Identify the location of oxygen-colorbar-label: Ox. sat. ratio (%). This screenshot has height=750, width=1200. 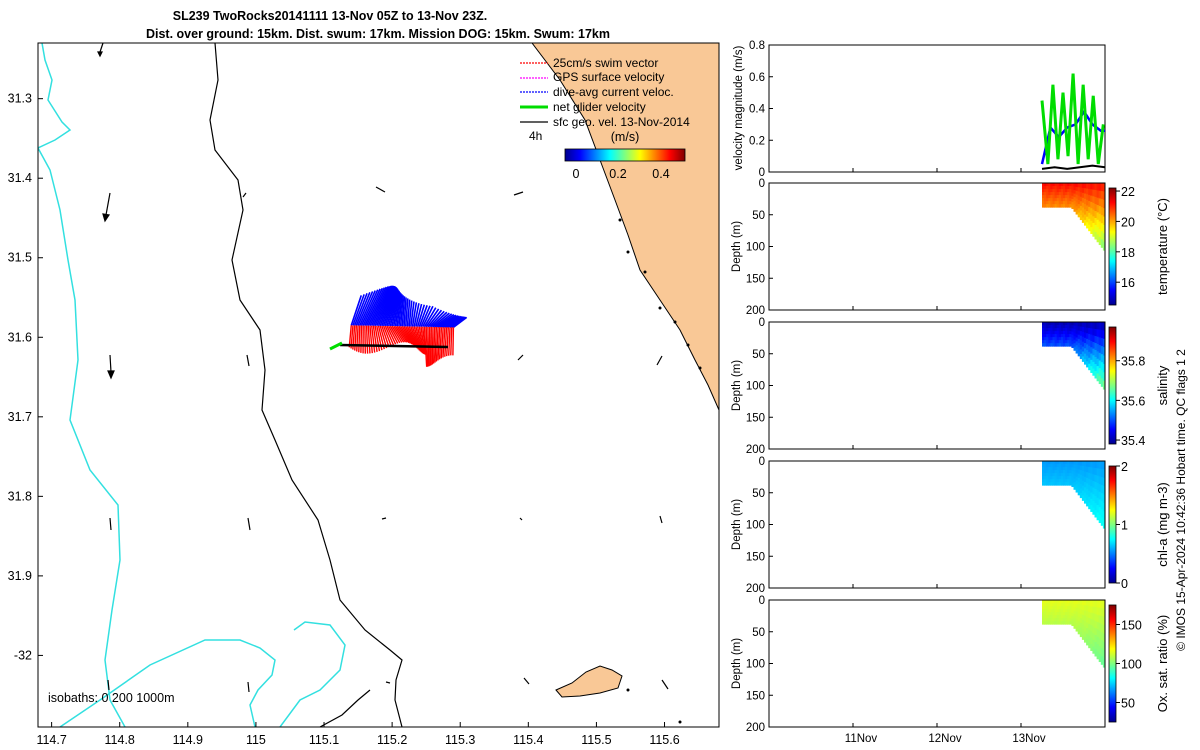
(1162, 664).